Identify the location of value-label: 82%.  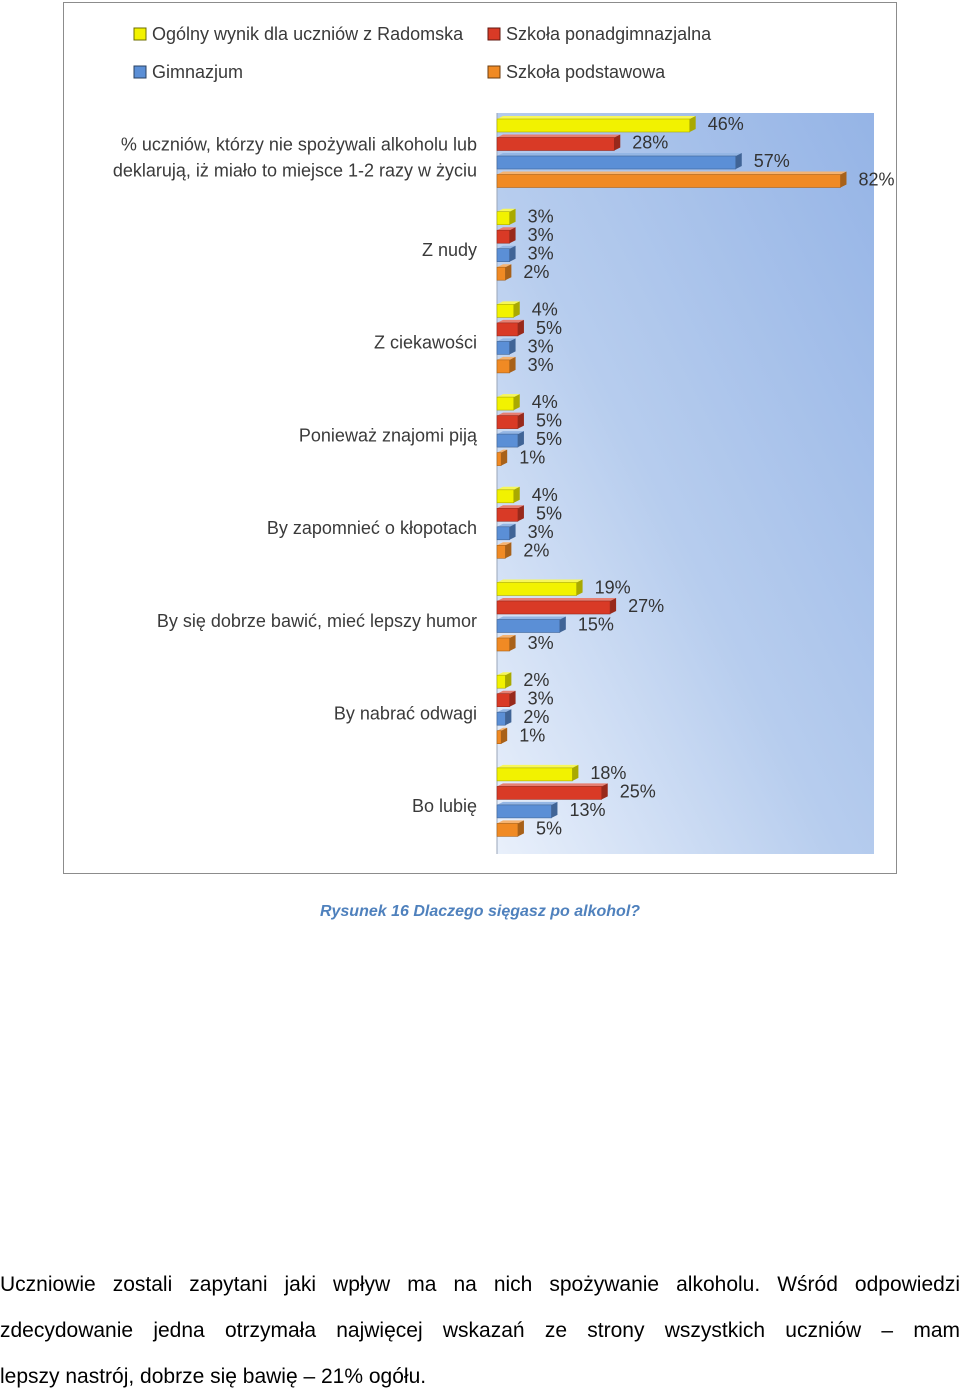
(876, 180).